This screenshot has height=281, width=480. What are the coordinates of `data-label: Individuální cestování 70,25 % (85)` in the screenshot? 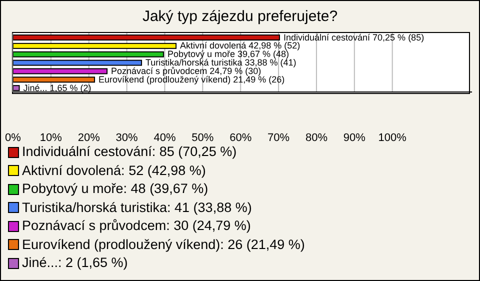 It's located at (353, 37).